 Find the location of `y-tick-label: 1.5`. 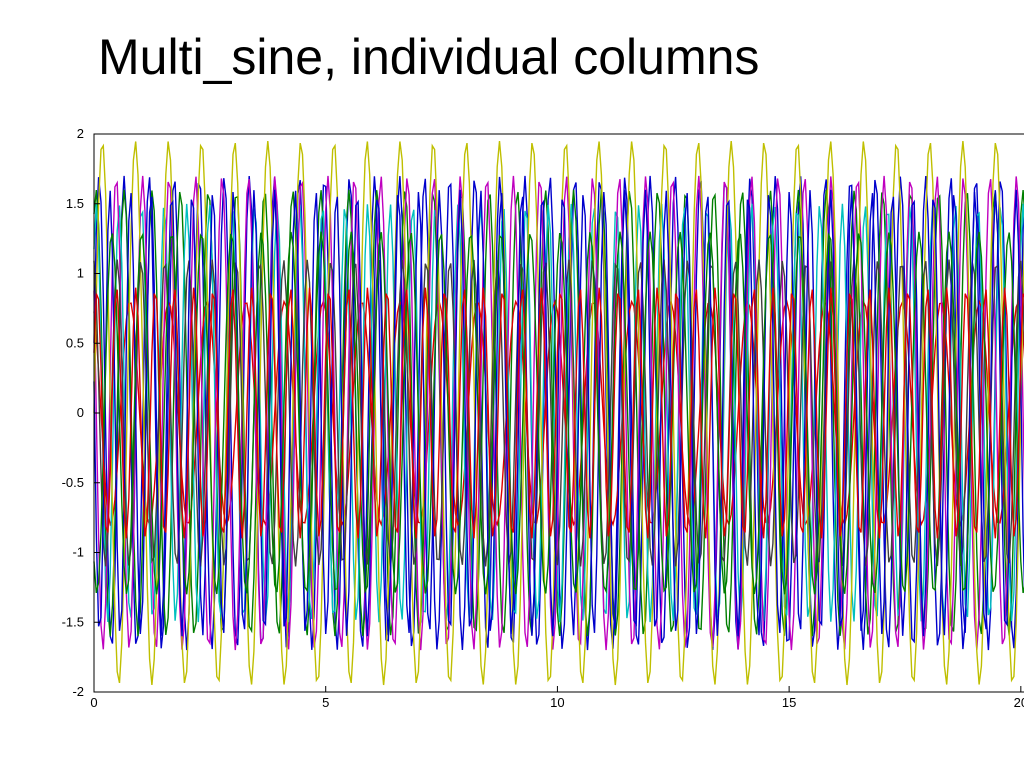

y-tick-label: 1.5 is located at coordinates (75, 203).